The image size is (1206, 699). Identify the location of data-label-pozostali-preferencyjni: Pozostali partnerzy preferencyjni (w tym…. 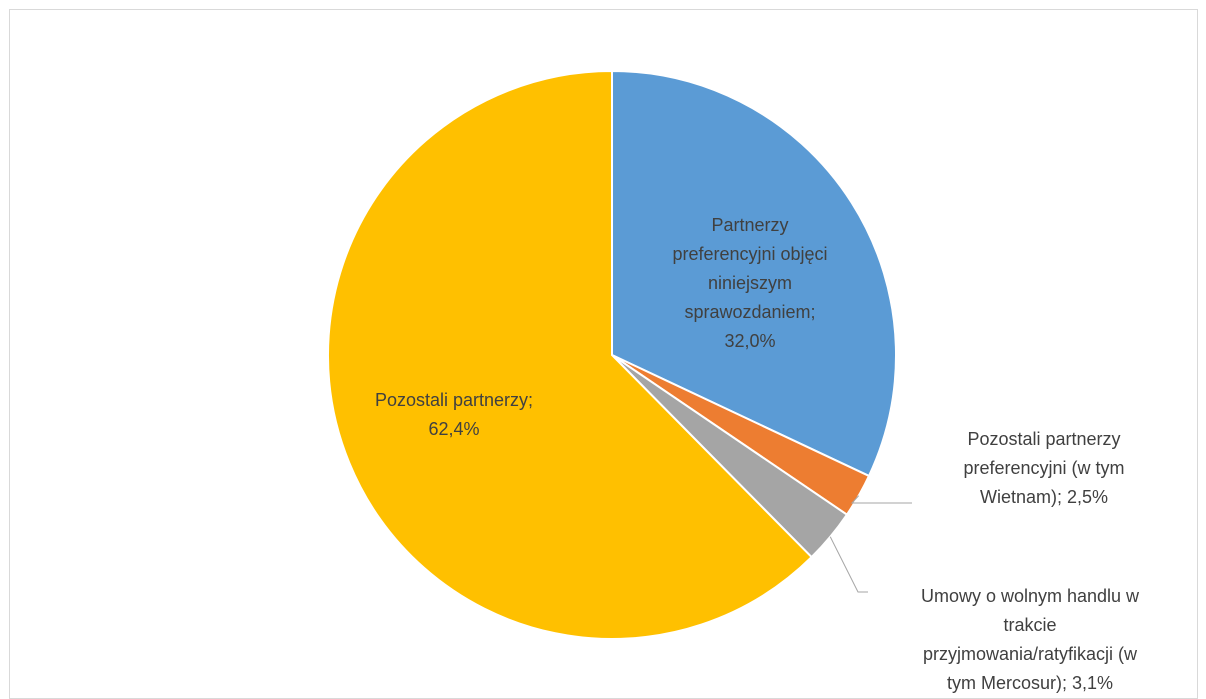
(1044, 468).